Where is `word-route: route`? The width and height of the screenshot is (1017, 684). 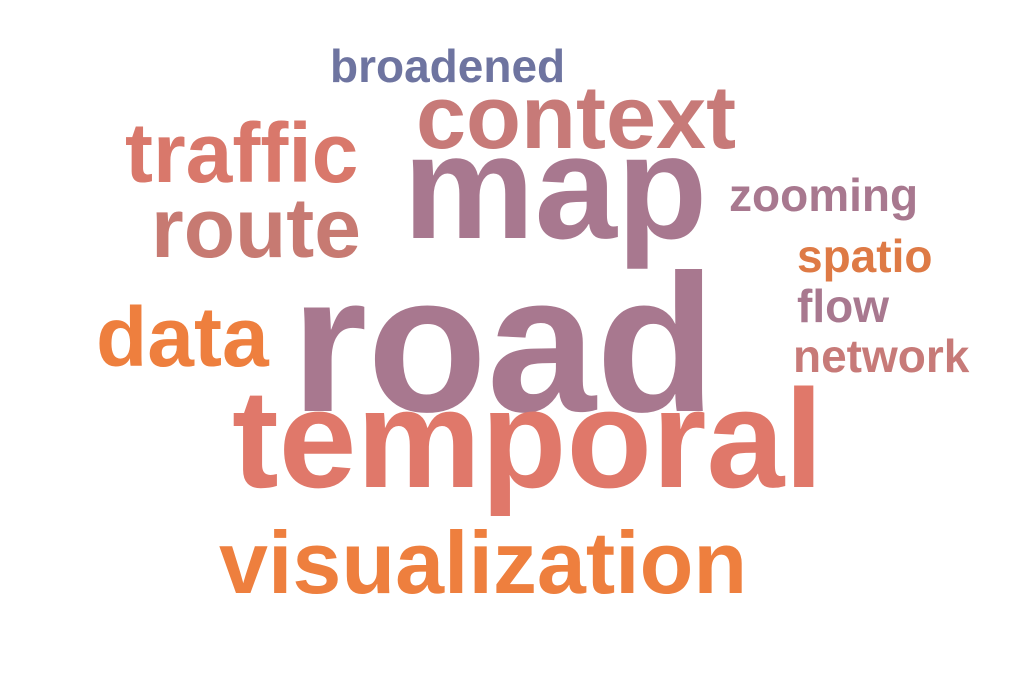 word-route: route is located at coordinates (256, 228).